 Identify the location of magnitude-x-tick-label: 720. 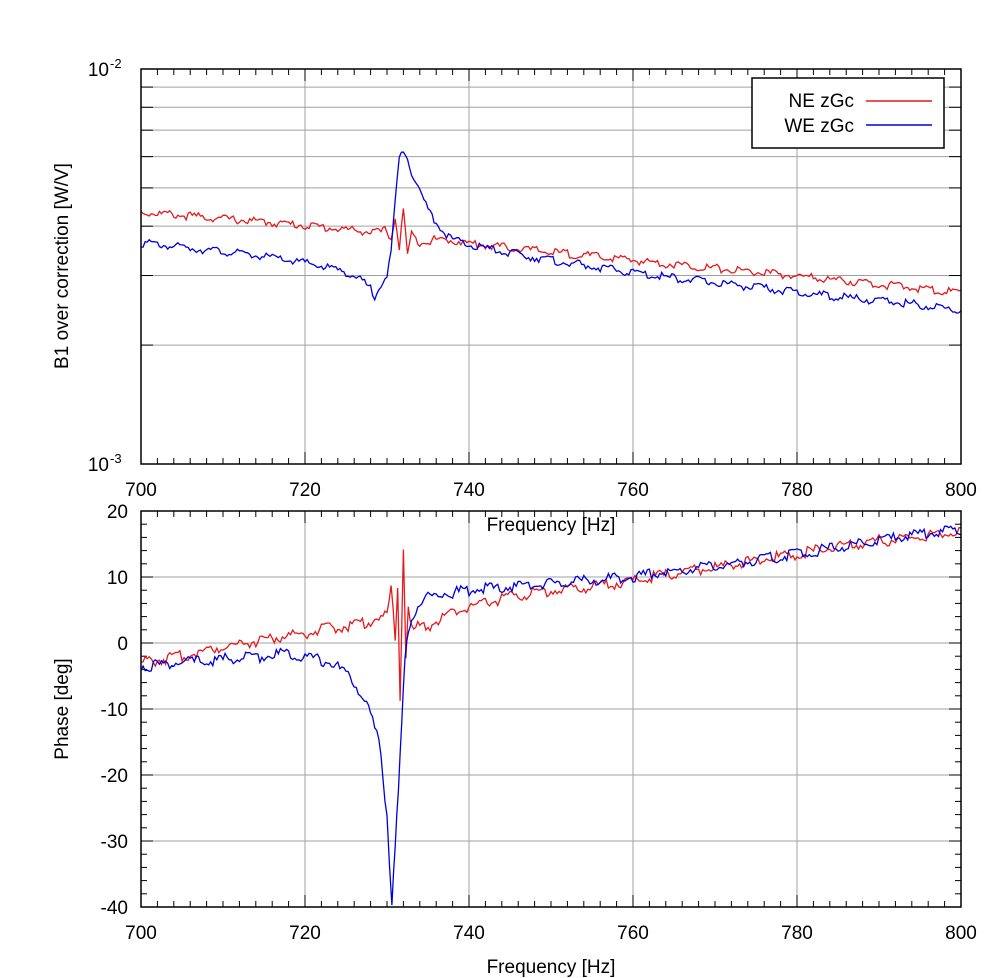
(305, 490).